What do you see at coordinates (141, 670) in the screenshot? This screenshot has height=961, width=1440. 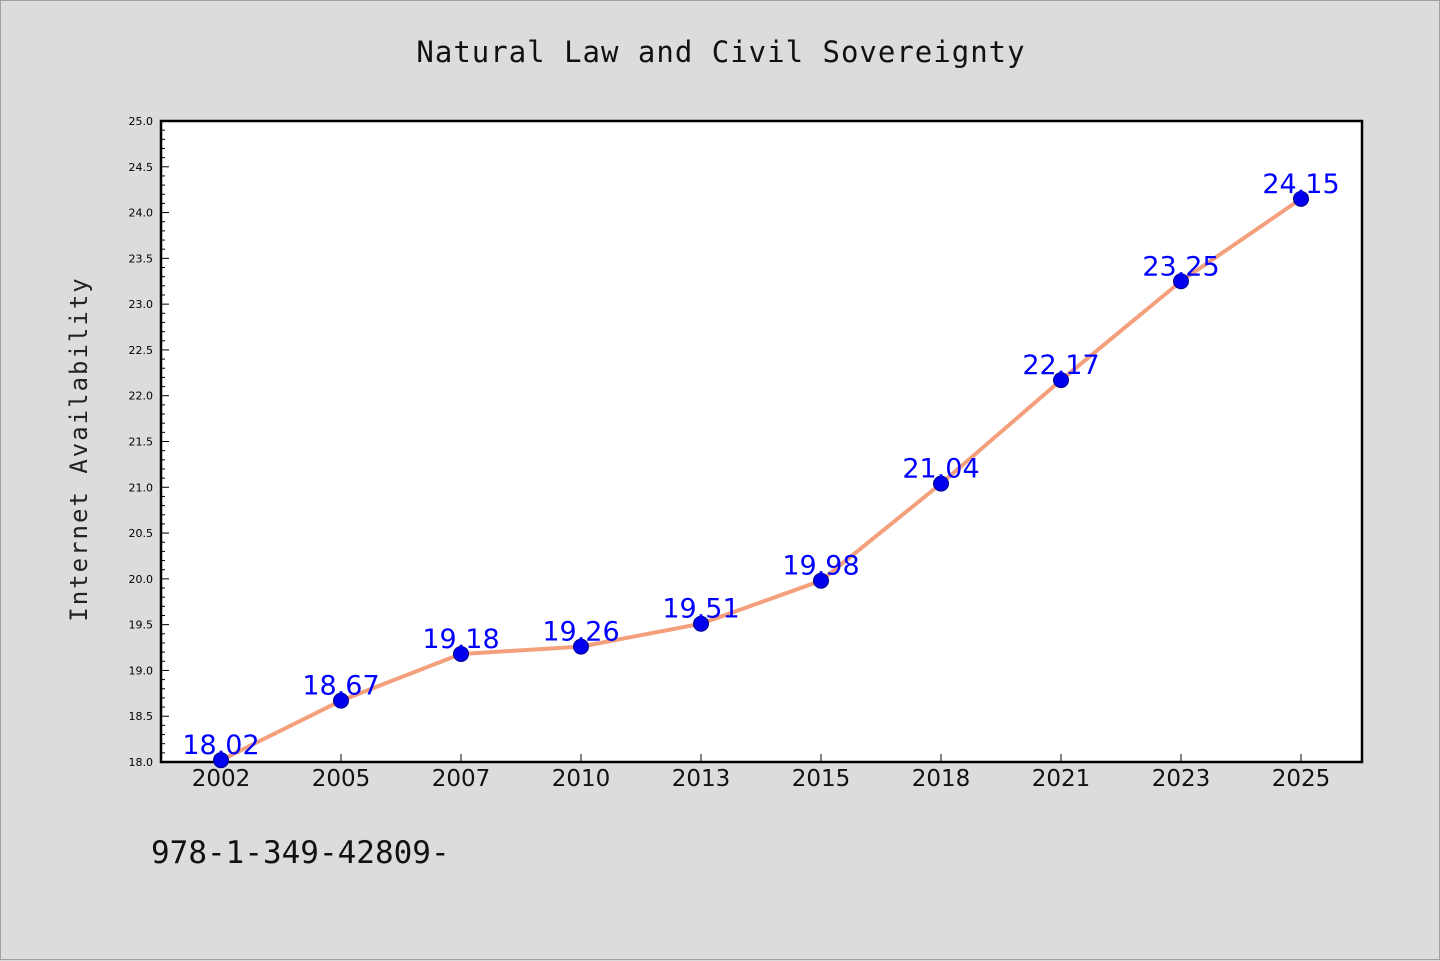 I see `y-tick-label: 19.0` at bounding box center [141, 670].